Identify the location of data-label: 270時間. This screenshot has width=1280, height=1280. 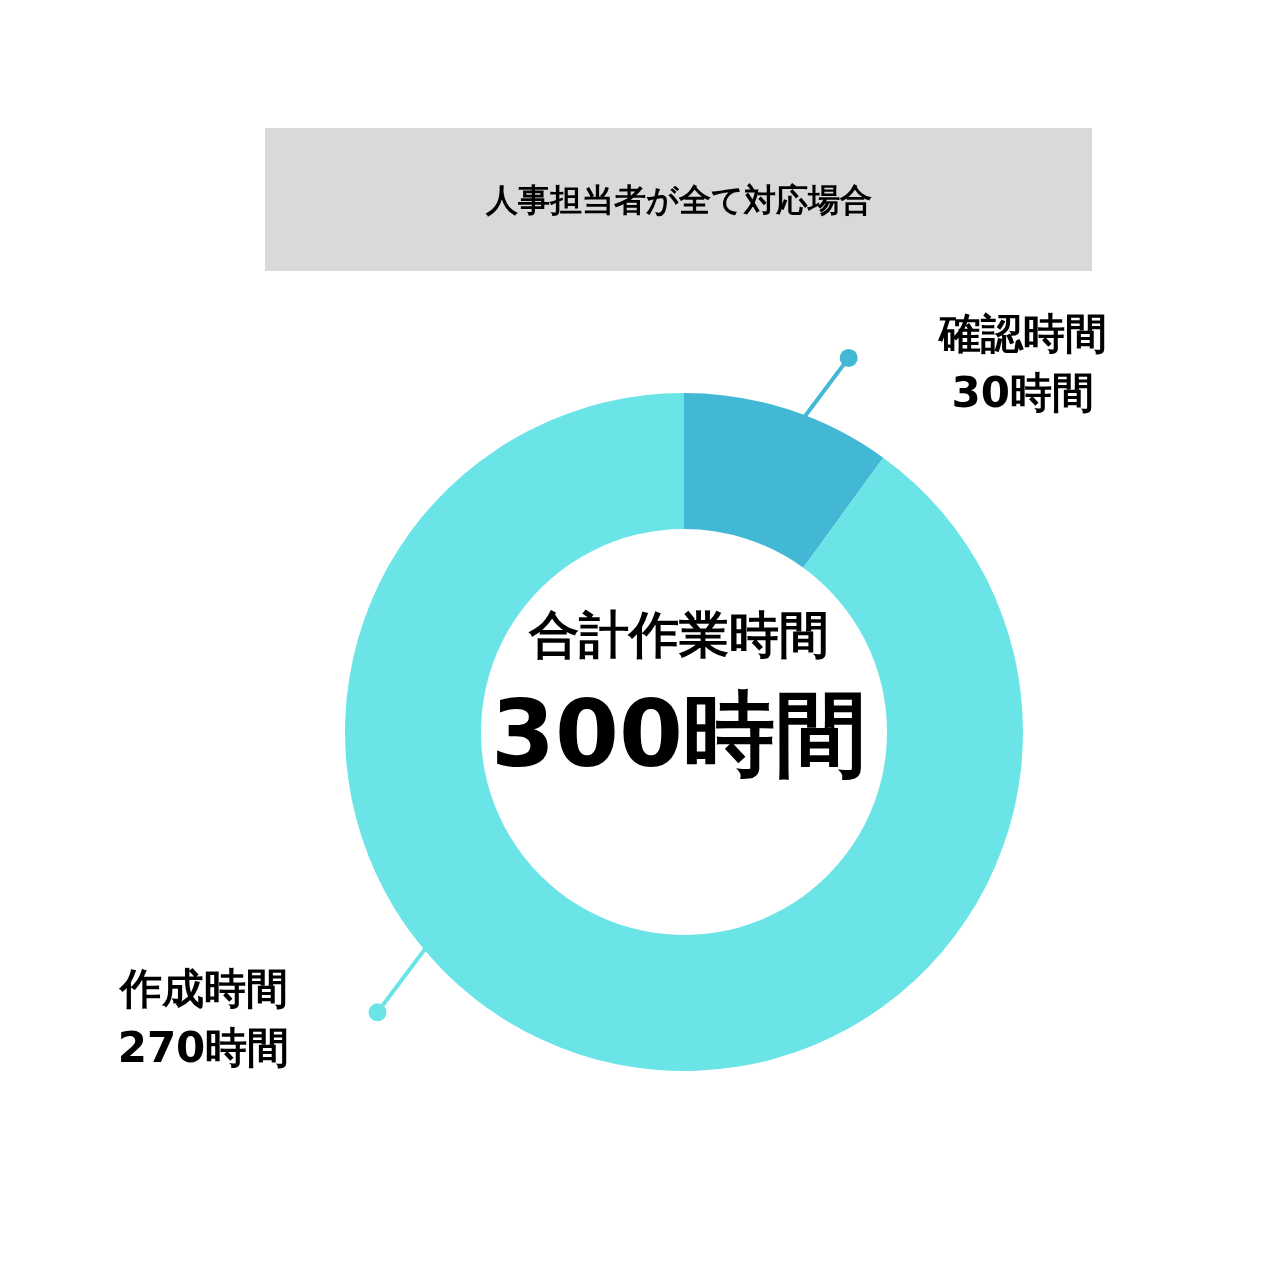
(203, 1047).